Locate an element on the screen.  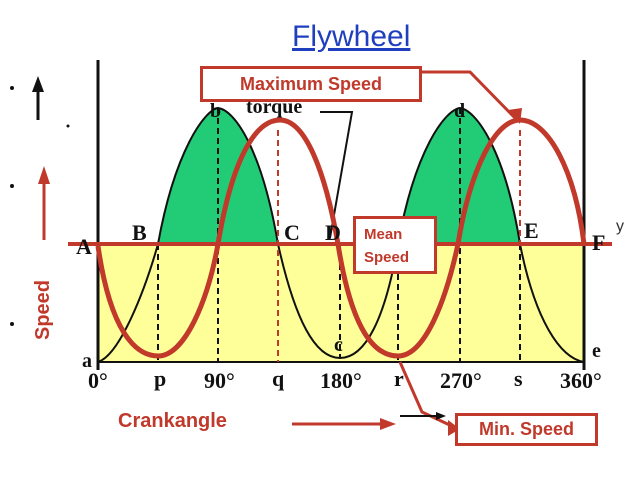
max-speed-pointer-head is located at coordinates (515, 116).